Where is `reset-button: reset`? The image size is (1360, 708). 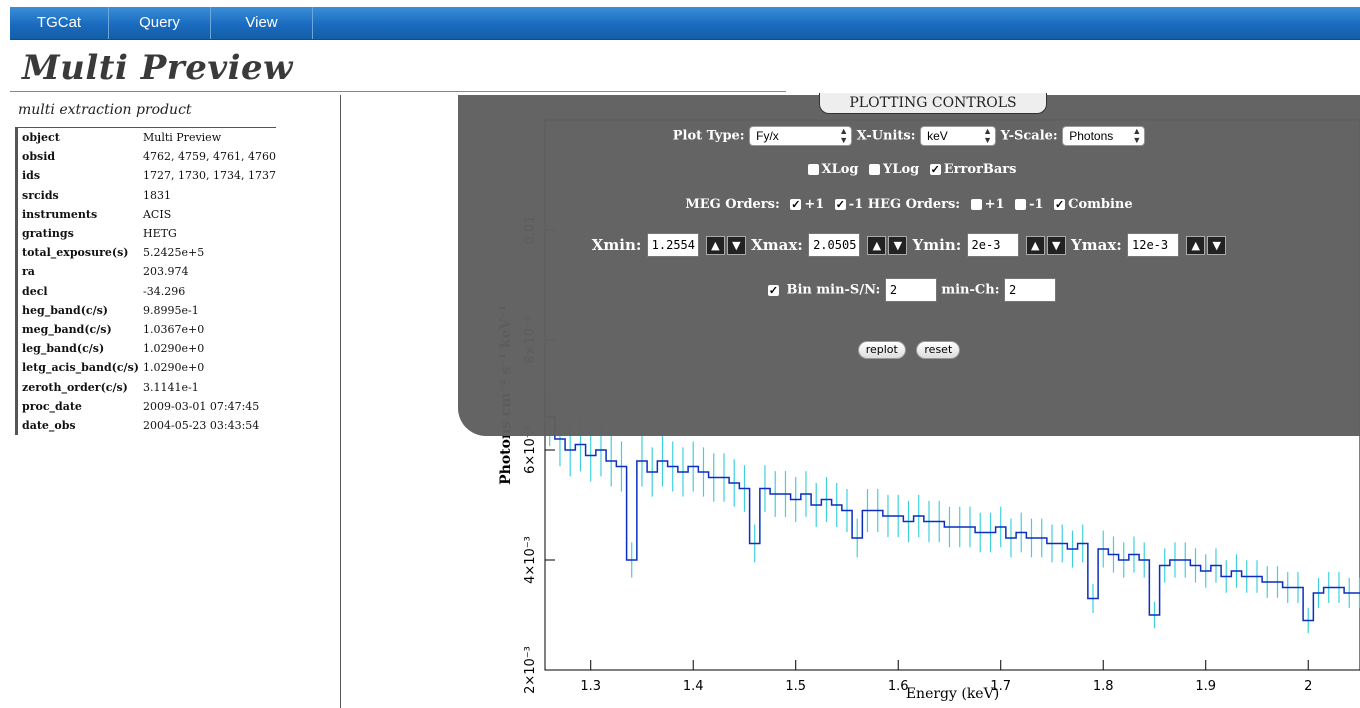 reset-button: reset is located at coordinates (938, 350).